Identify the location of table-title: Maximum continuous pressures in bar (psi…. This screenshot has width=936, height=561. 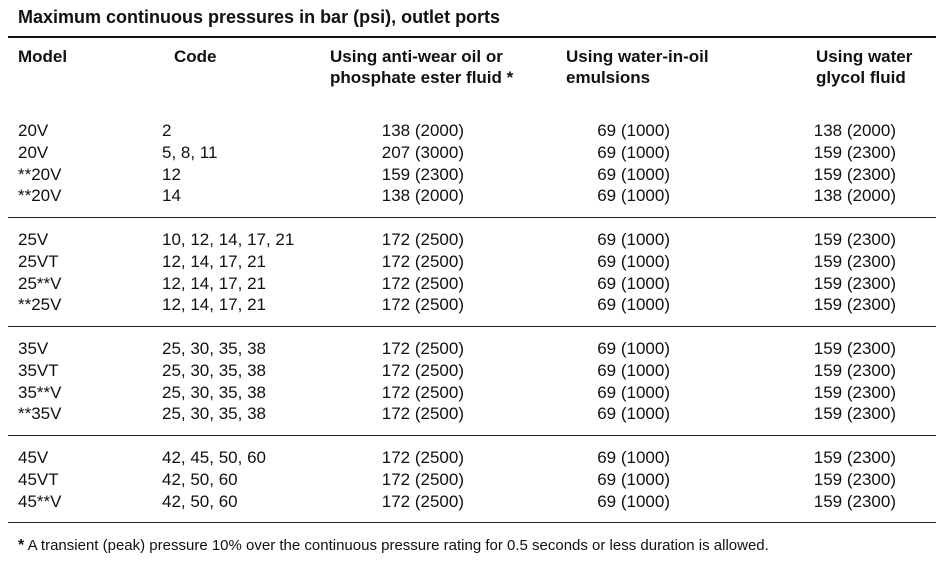
(259, 17).